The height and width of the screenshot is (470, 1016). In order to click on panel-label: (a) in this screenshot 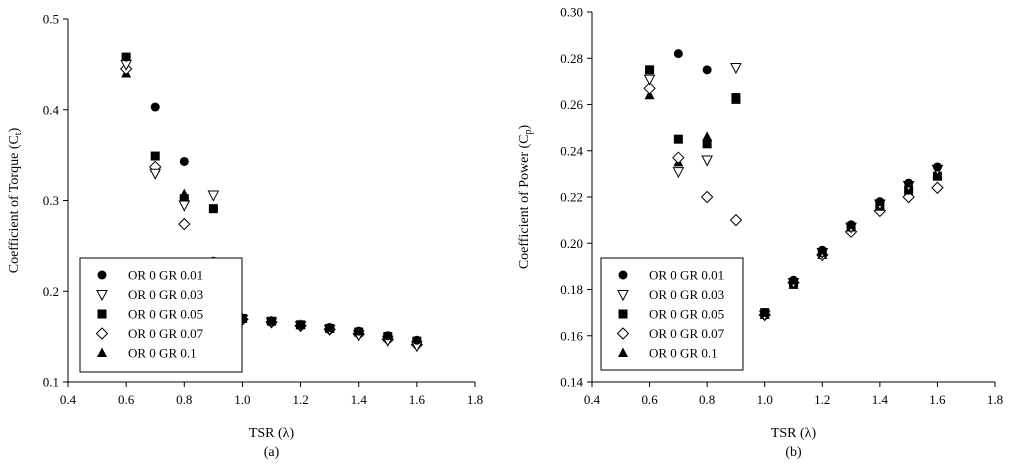, I will do `click(272, 452)`.